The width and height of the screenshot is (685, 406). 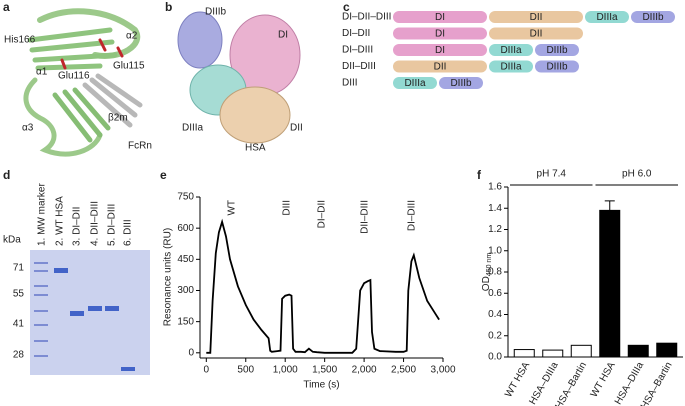 What do you see at coordinates (321, 385) in the screenshot?
I see `x-axis-label: Time (s)` at bounding box center [321, 385].